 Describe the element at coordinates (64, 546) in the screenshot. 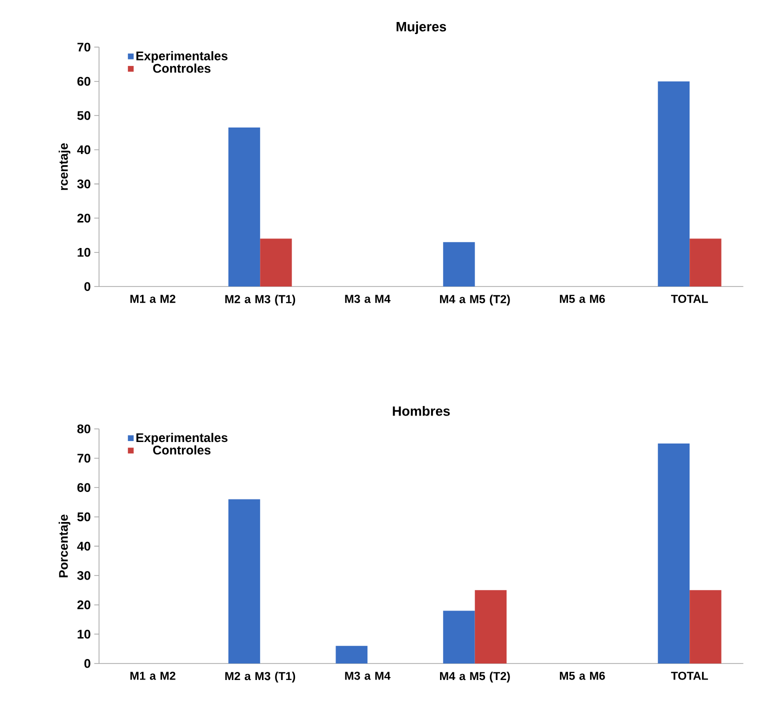

I see `y-axis-title: Porcentaje` at that location.